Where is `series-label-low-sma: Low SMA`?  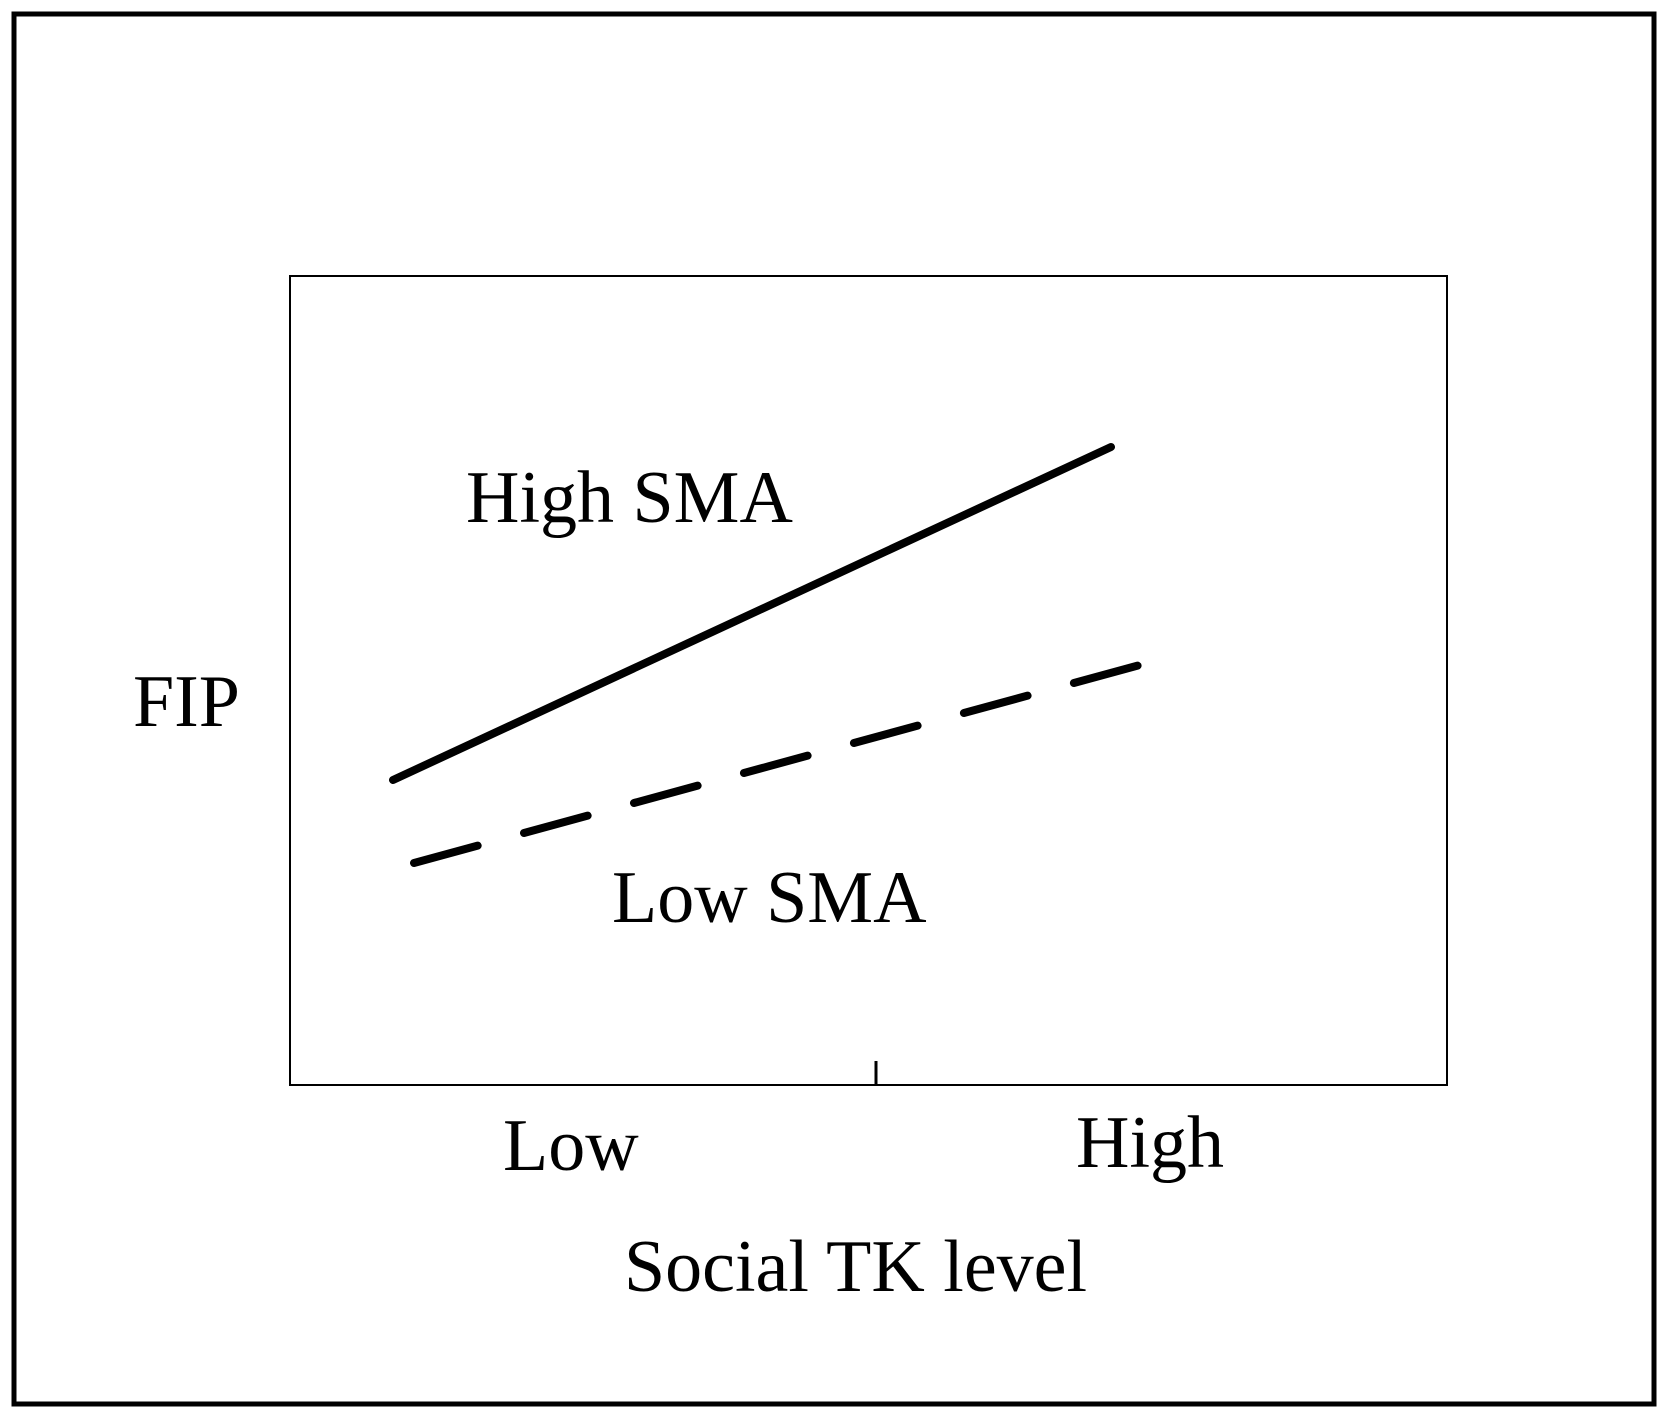 series-label-low-sma: Low SMA is located at coordinates (769, 898).